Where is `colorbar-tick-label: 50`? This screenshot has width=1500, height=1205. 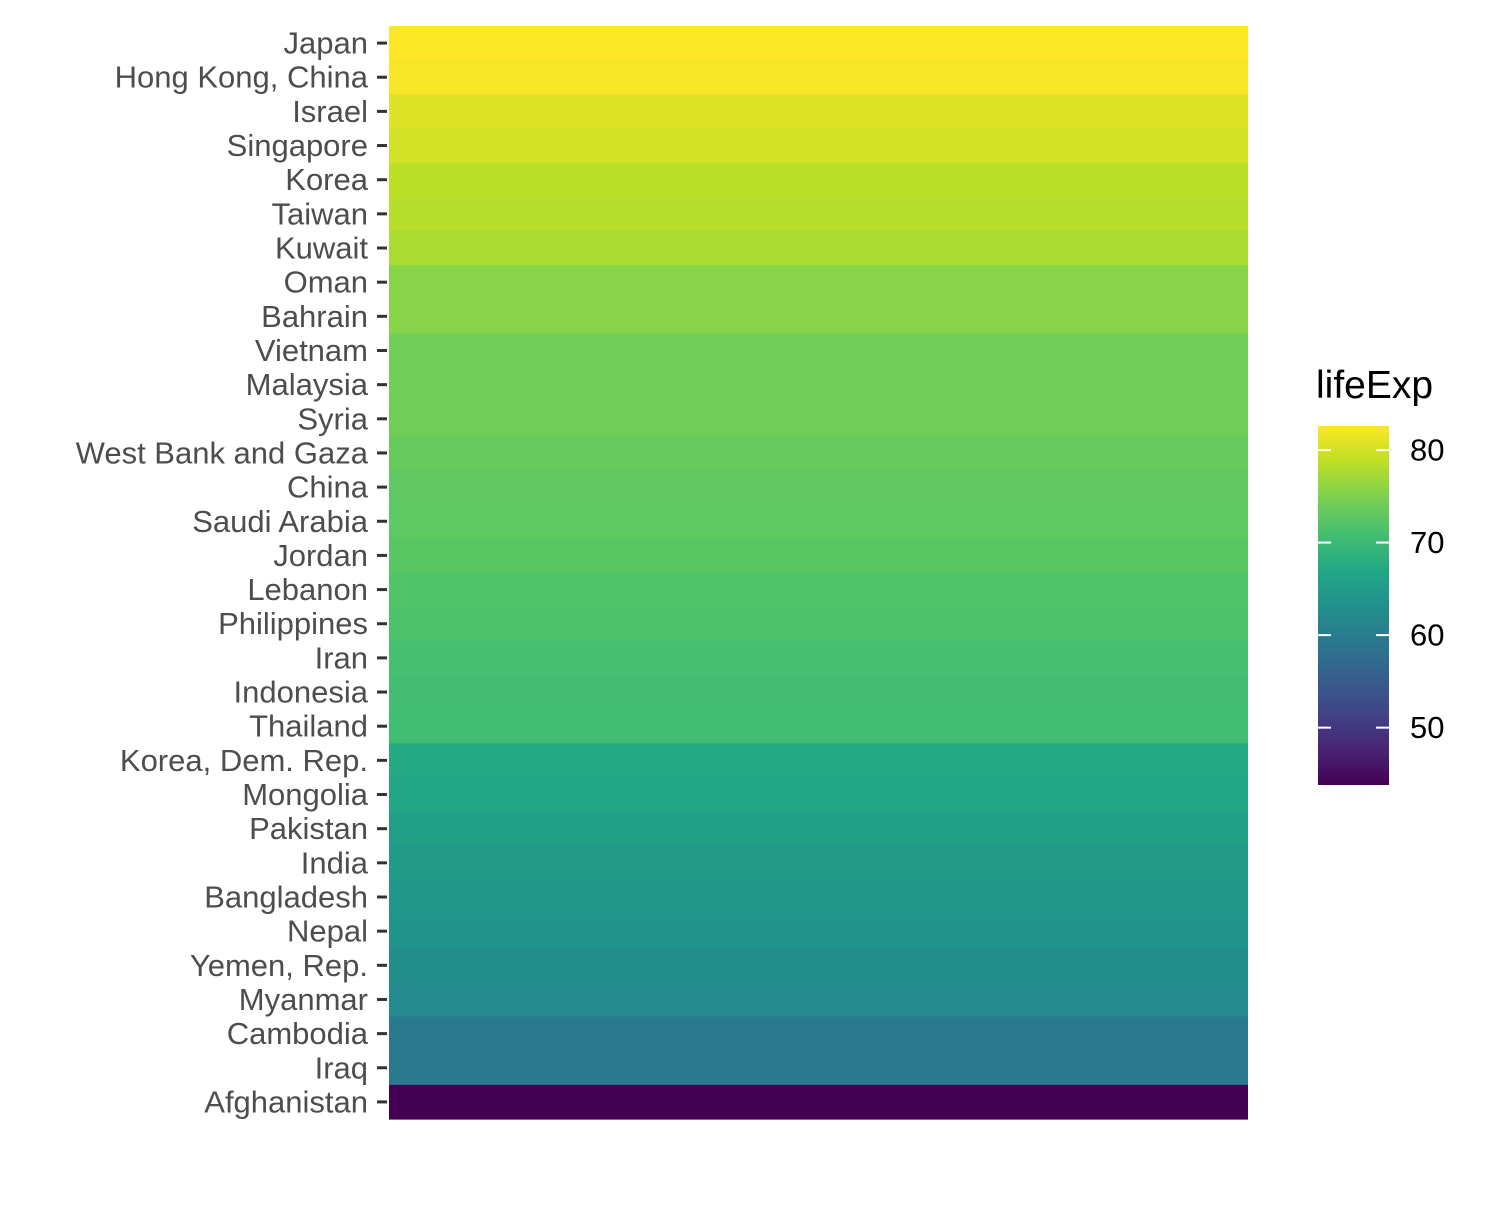
colorbar-tick-label: 50 is located at coordinates (1427, 727).